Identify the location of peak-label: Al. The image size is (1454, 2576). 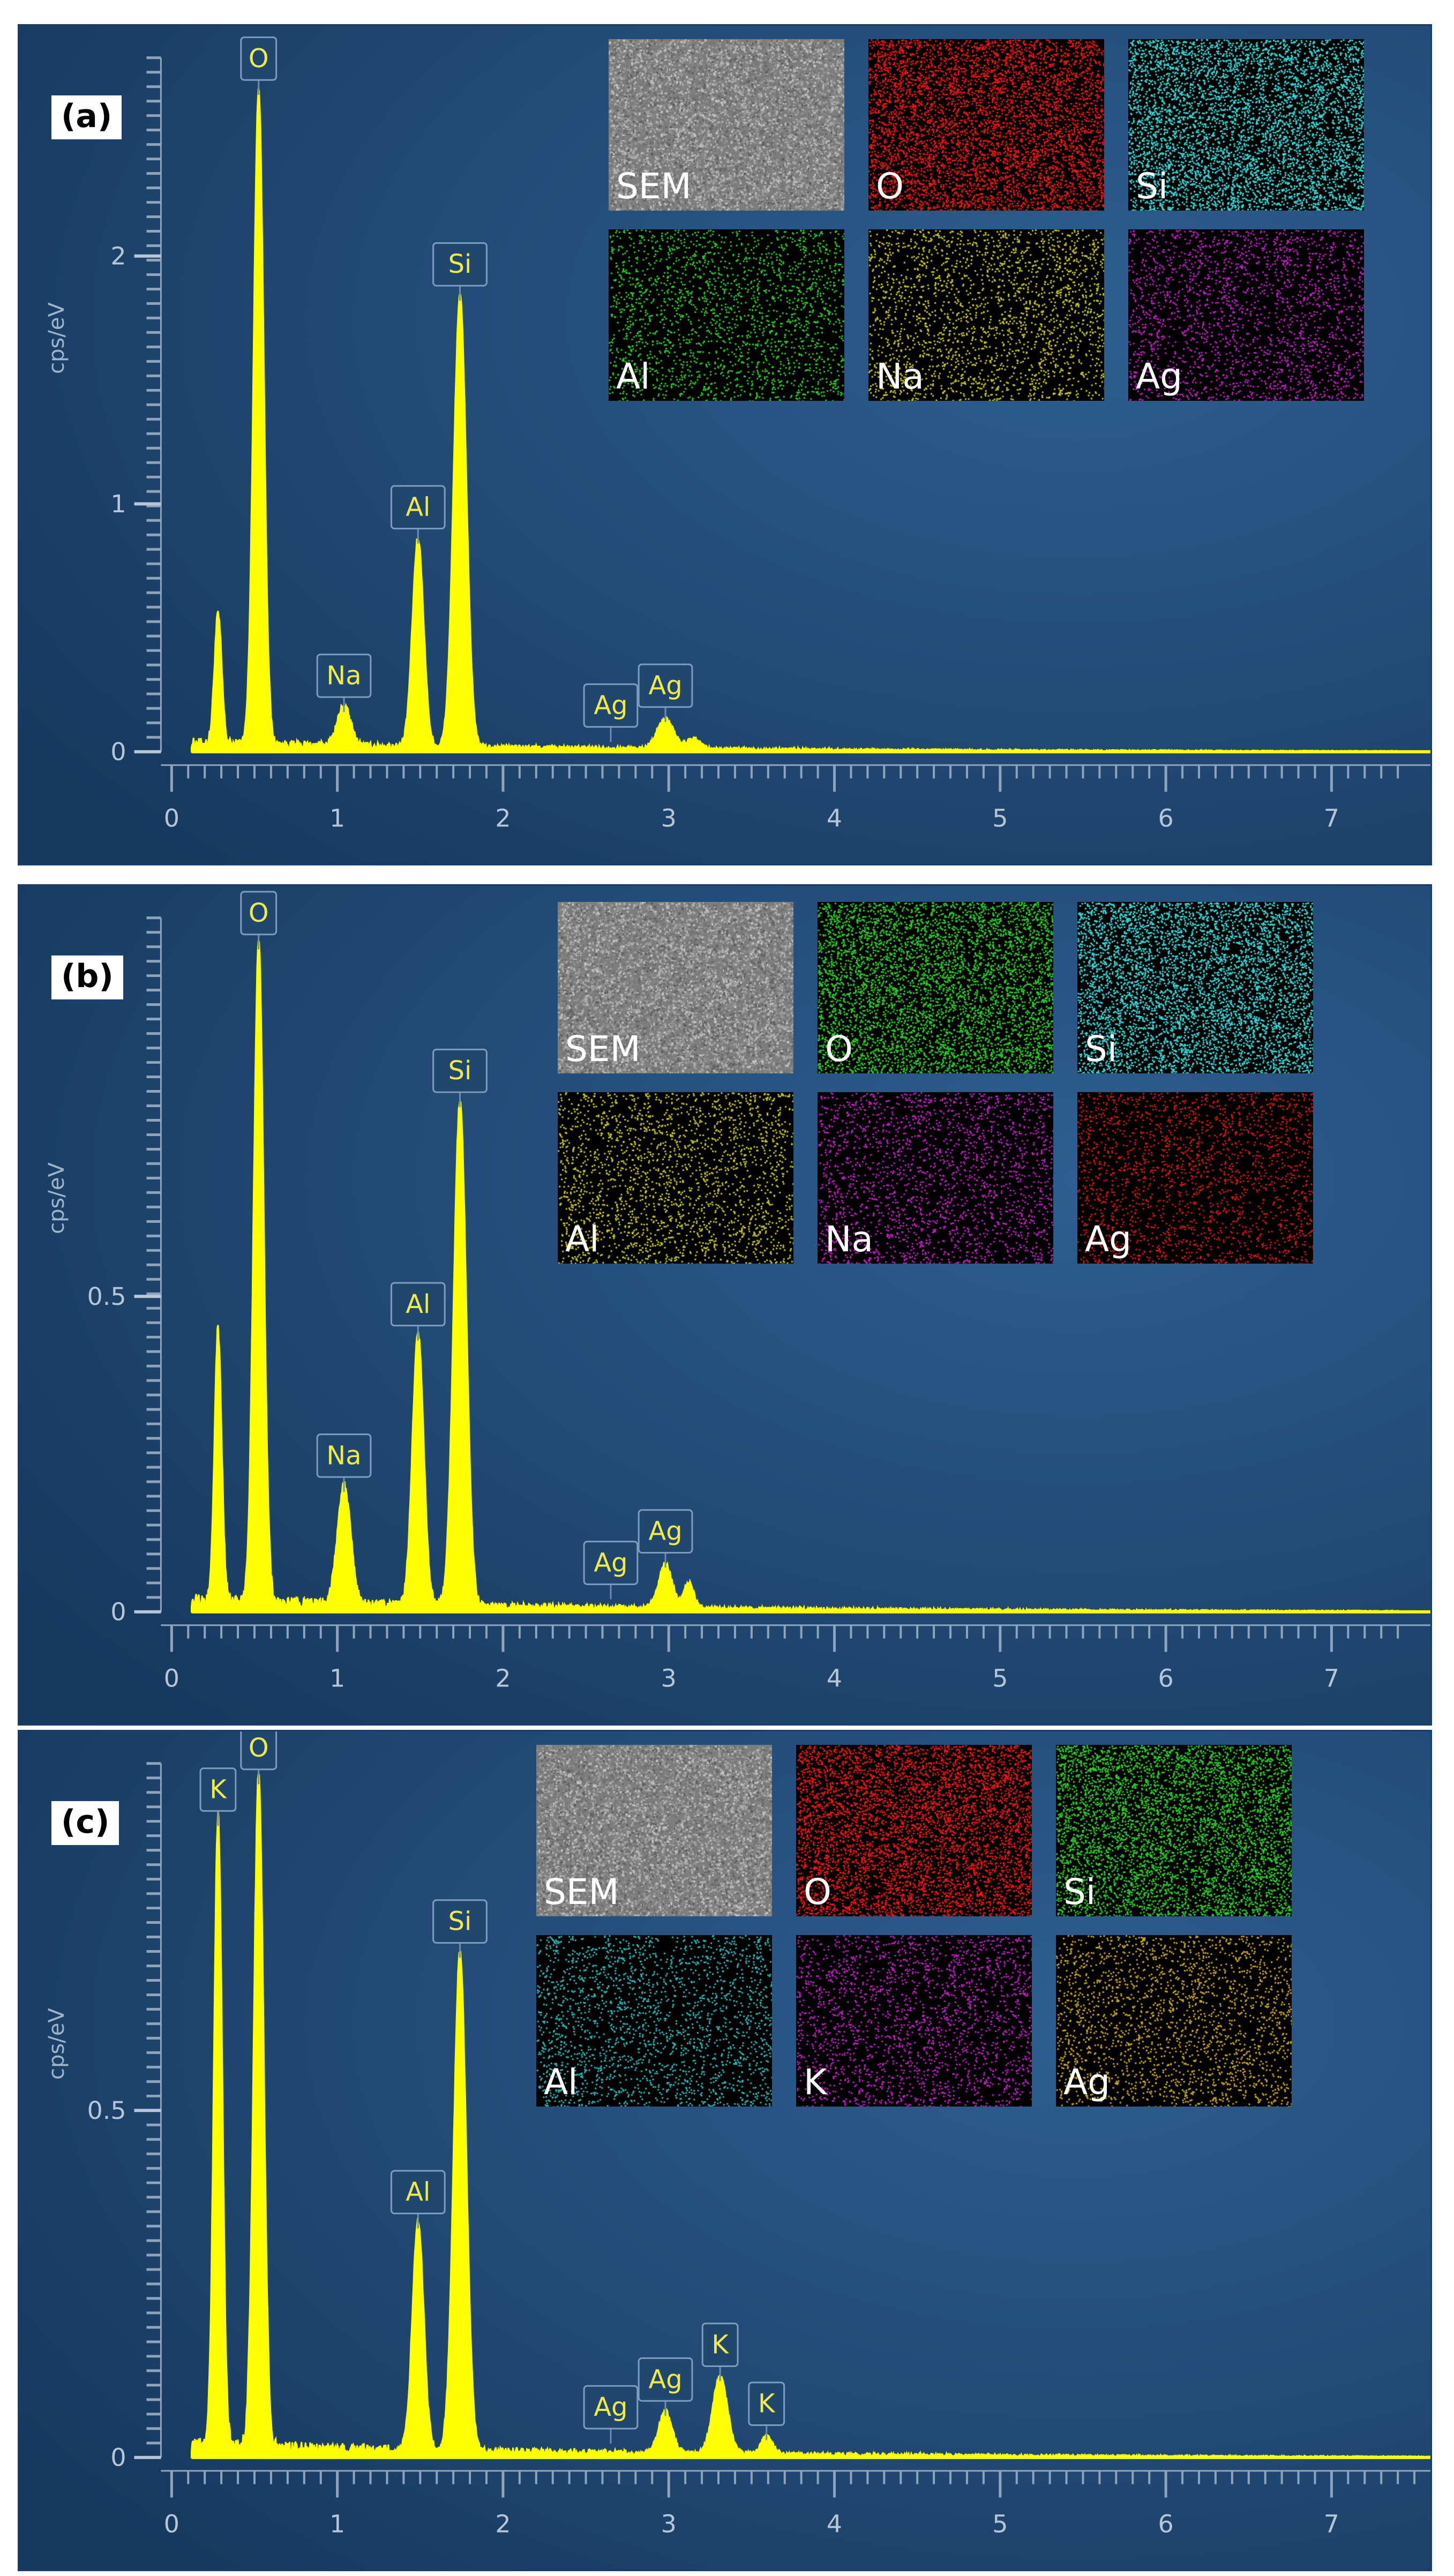
(418, 1311).